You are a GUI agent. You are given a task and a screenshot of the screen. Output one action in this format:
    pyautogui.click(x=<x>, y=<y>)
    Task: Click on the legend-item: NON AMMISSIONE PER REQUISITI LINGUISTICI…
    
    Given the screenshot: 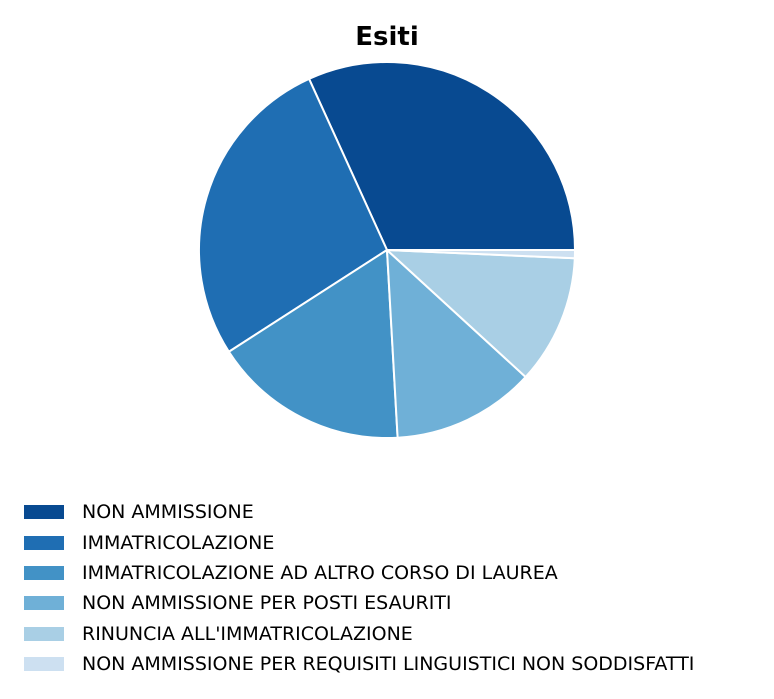 What is the action you would take?
    pyautogui.click(x=359, y=664)
    